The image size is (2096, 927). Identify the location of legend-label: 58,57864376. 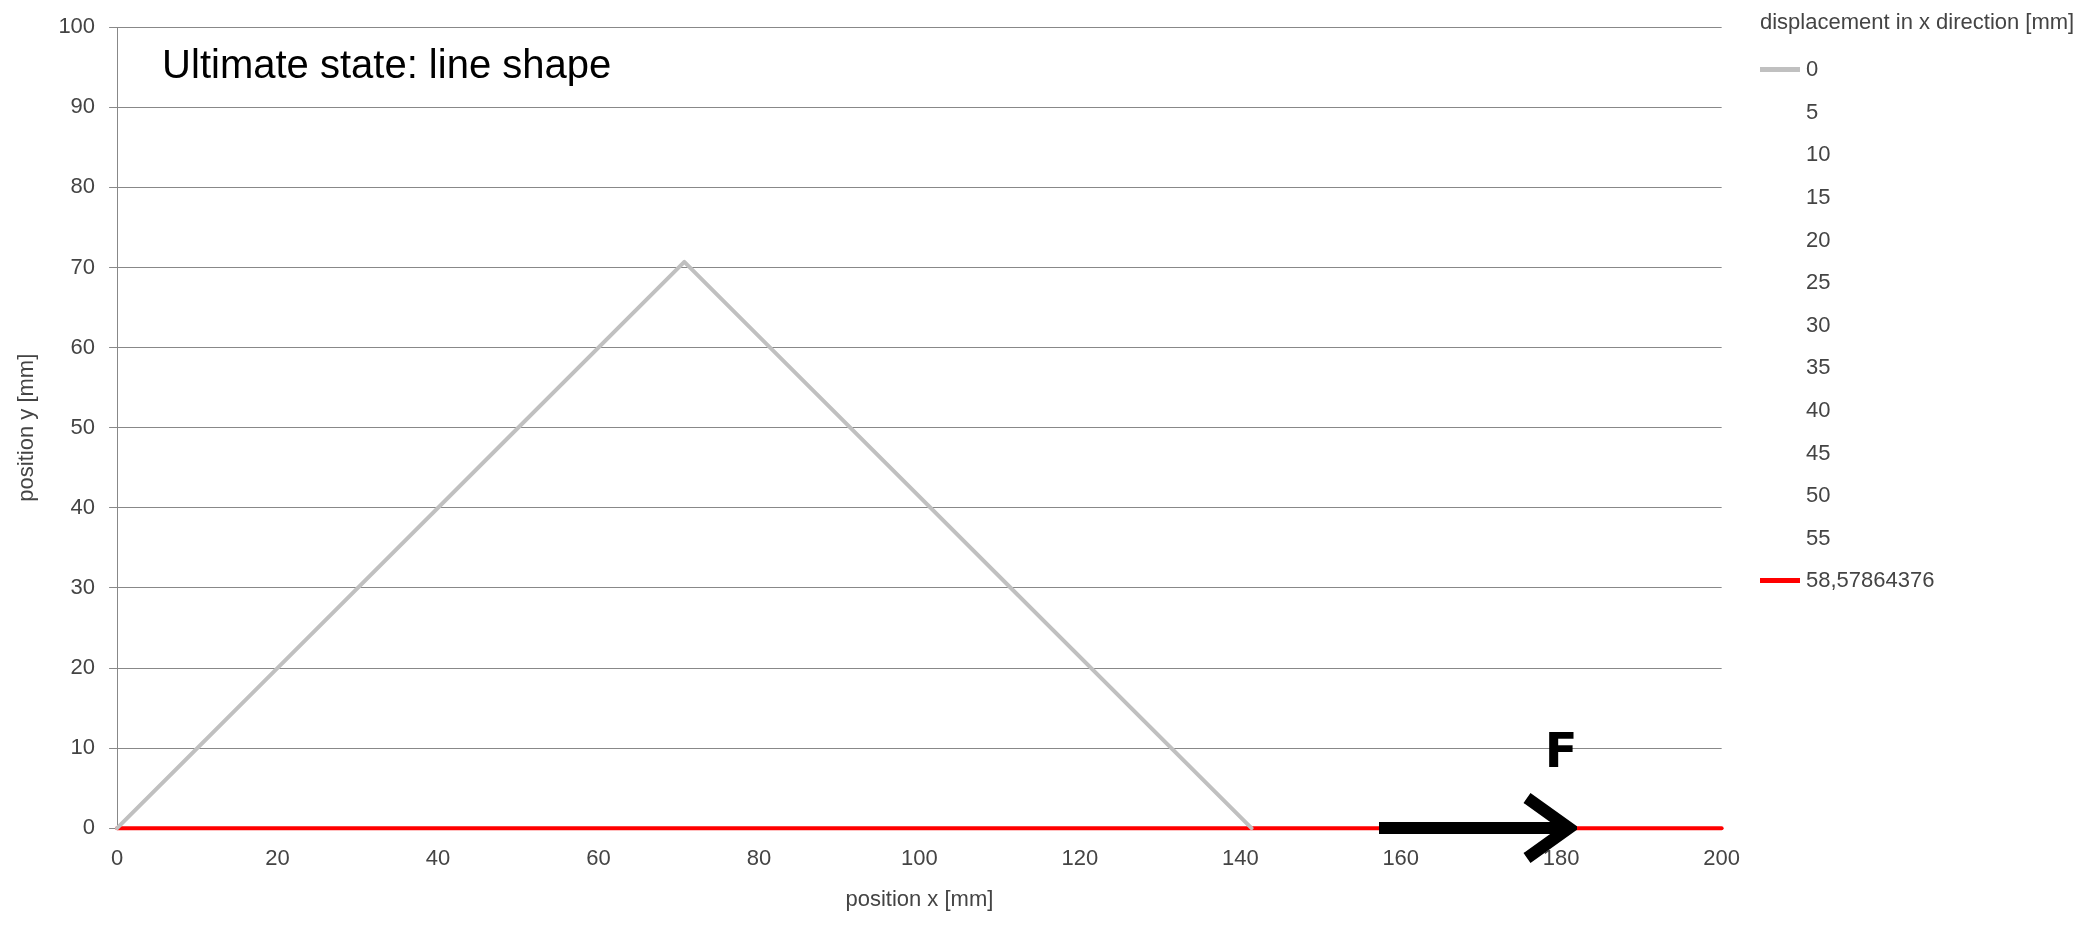
(1870, 580).